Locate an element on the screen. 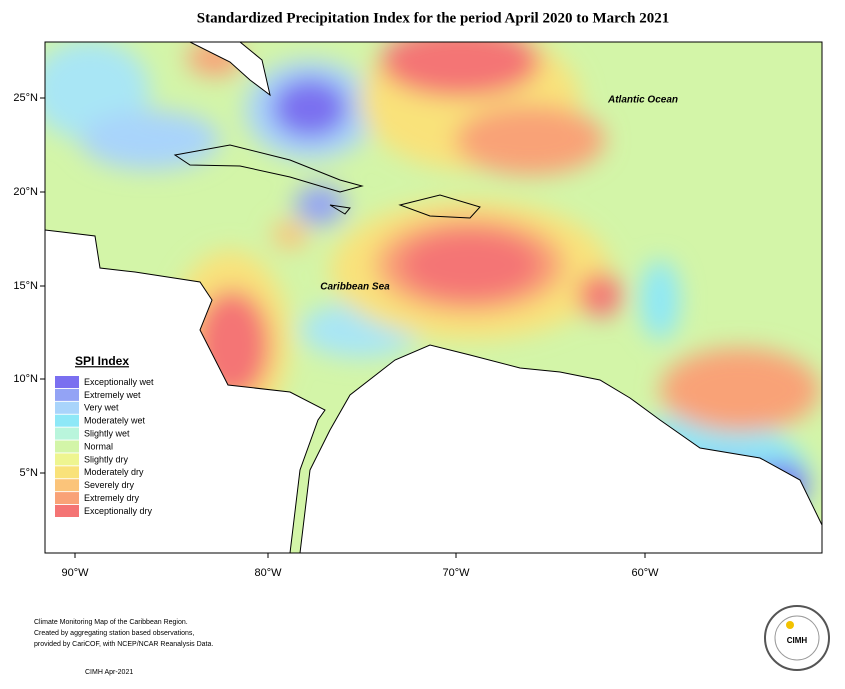 This screenshot has width=845, height=689. logo: CIMH is located at coordinates (797, 638).